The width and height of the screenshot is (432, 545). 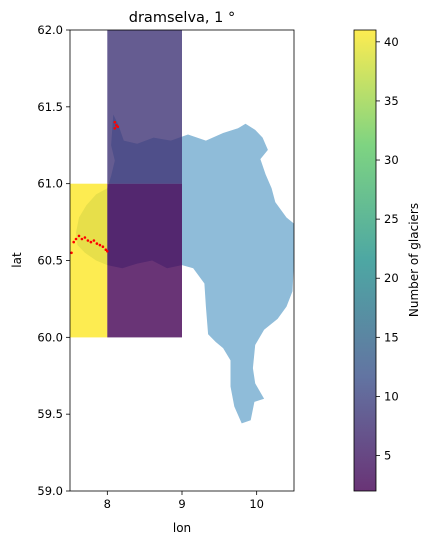 I want to click on x-axis-label: lon, so click(x=182, y=528).